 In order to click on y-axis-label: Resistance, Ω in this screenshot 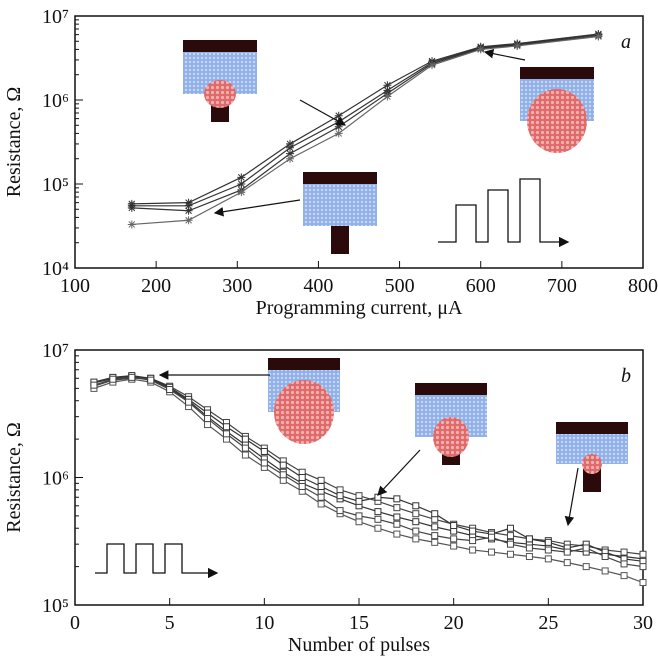, I will do `click(14, 142)`.